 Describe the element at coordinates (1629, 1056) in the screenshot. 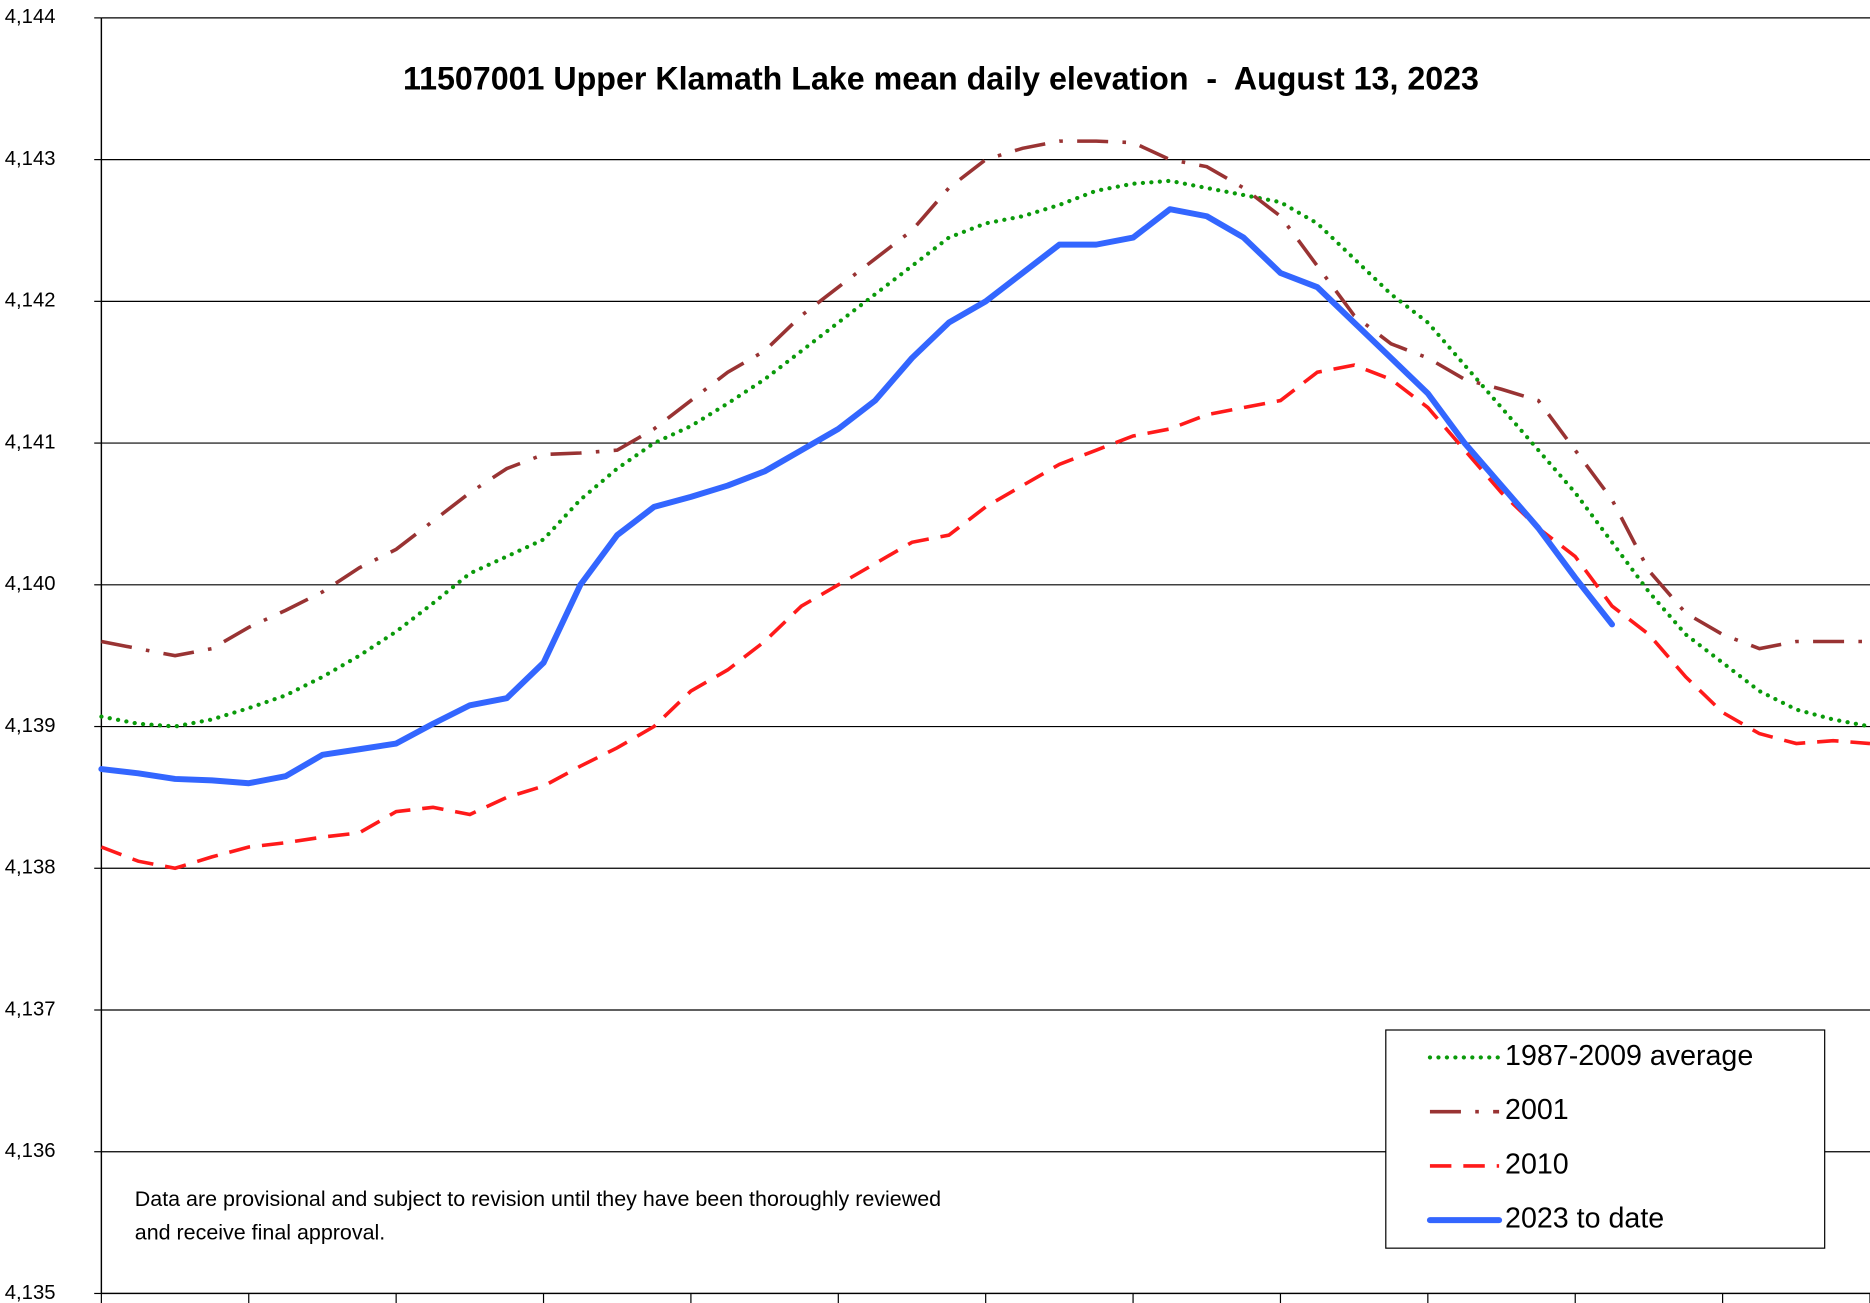

I see `legend-label: 1987-2009 average` at that location.